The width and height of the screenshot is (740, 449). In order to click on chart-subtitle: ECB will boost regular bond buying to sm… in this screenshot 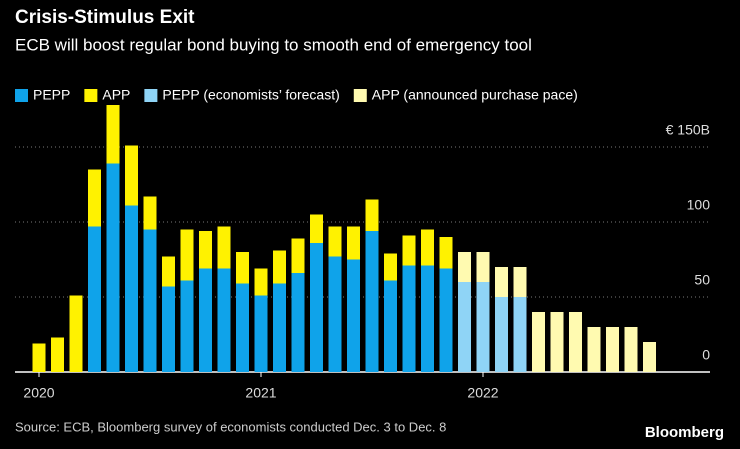, I will do `click(273, 44)`.